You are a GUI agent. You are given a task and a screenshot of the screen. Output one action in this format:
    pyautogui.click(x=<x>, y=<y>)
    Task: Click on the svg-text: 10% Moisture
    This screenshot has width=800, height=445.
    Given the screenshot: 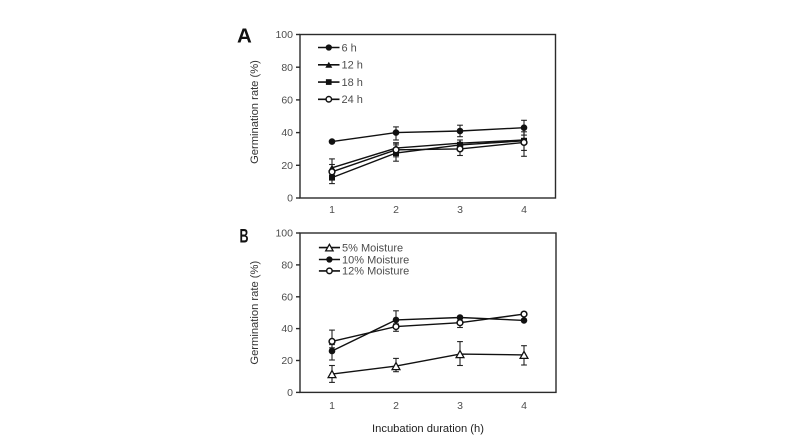 What is the action you would take?
    pyautogui.click(x=375, y=260)
    